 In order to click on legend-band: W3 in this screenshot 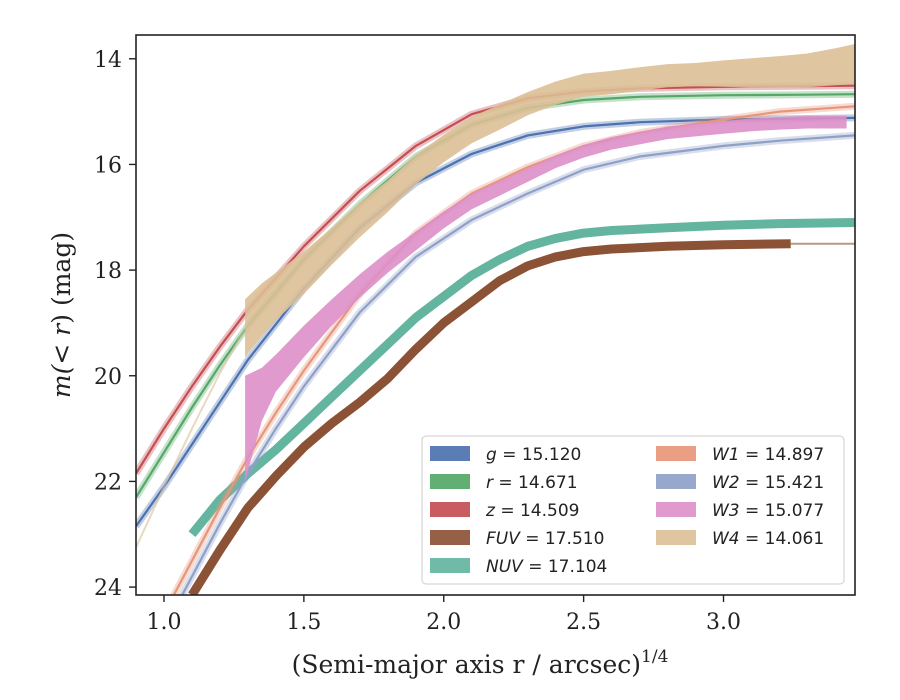, I will do `click(726, 511)`.